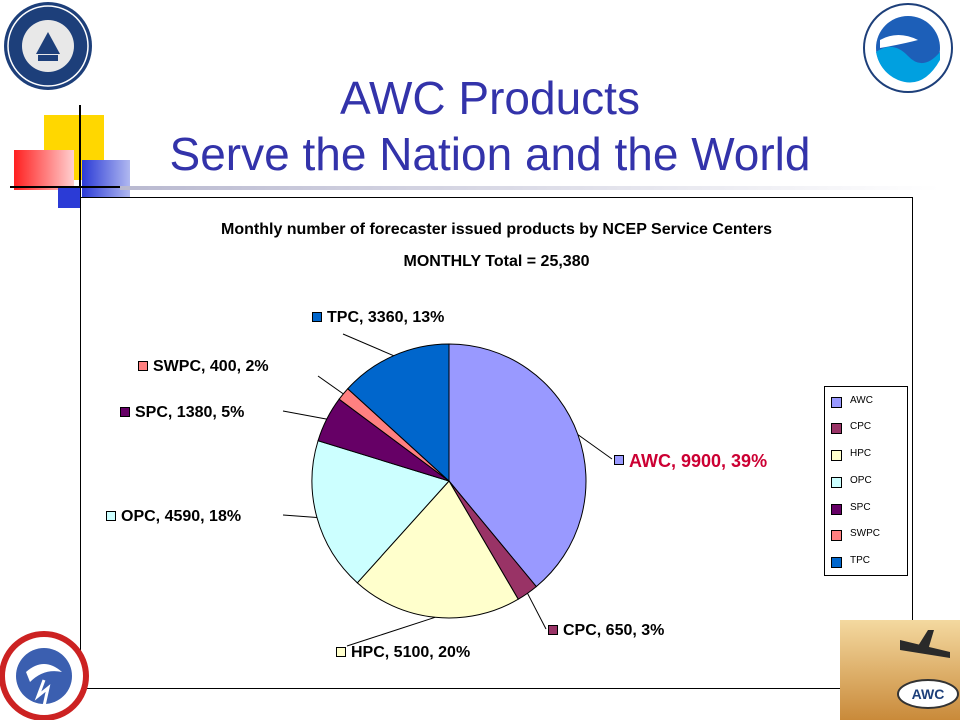  I want to click on pie-slice-hpc, so click(437, 549).